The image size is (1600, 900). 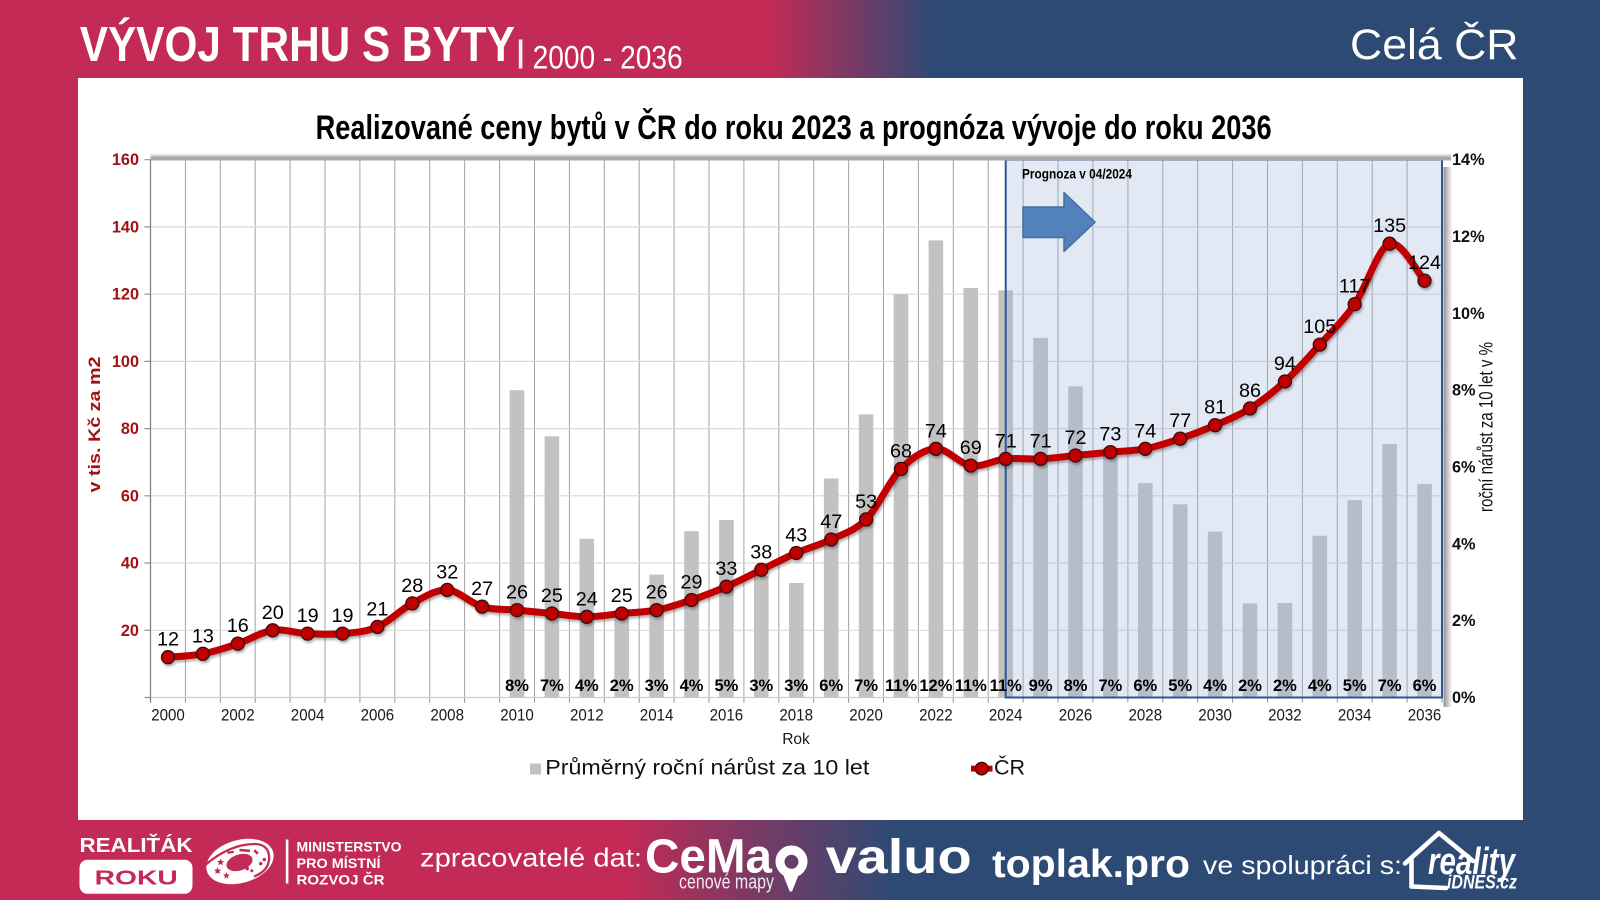 I want to click on svg-text: ve spolupráci s:, so click(x=1302, y=865).